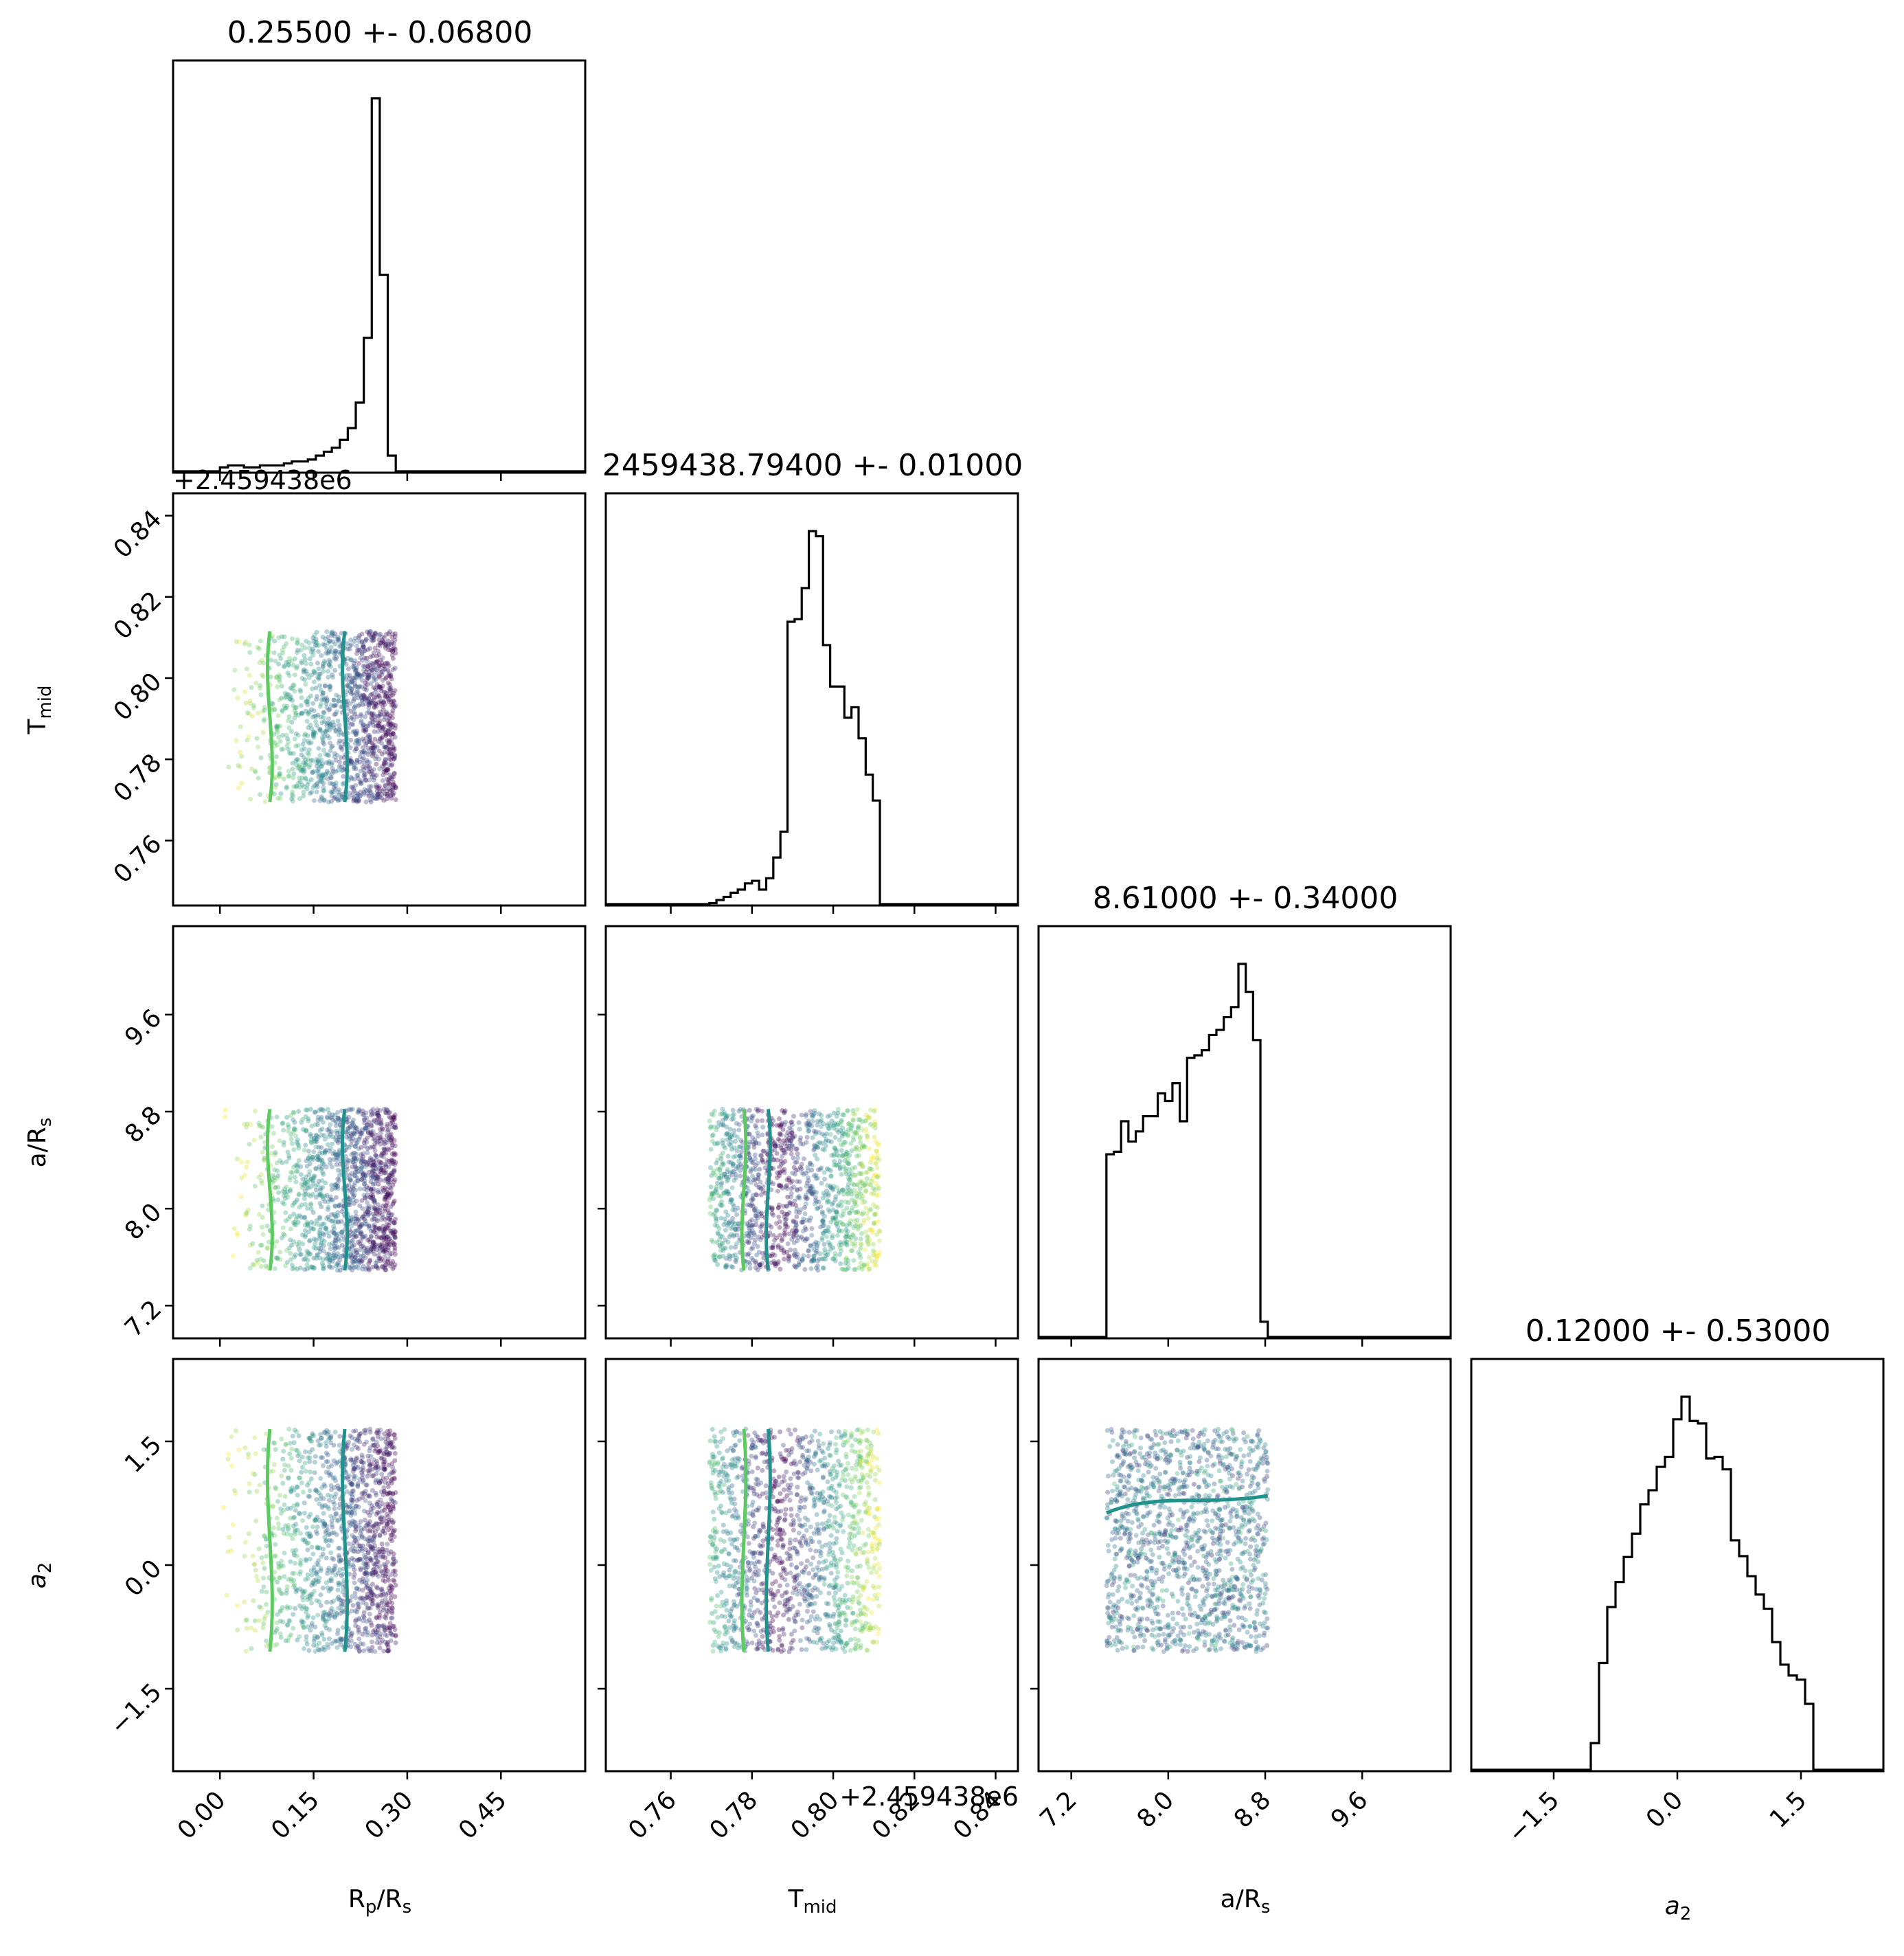 The image size is (1904, 1956). I want to click on xtick-label-3-0: −1.5, so click(1534, 1817).